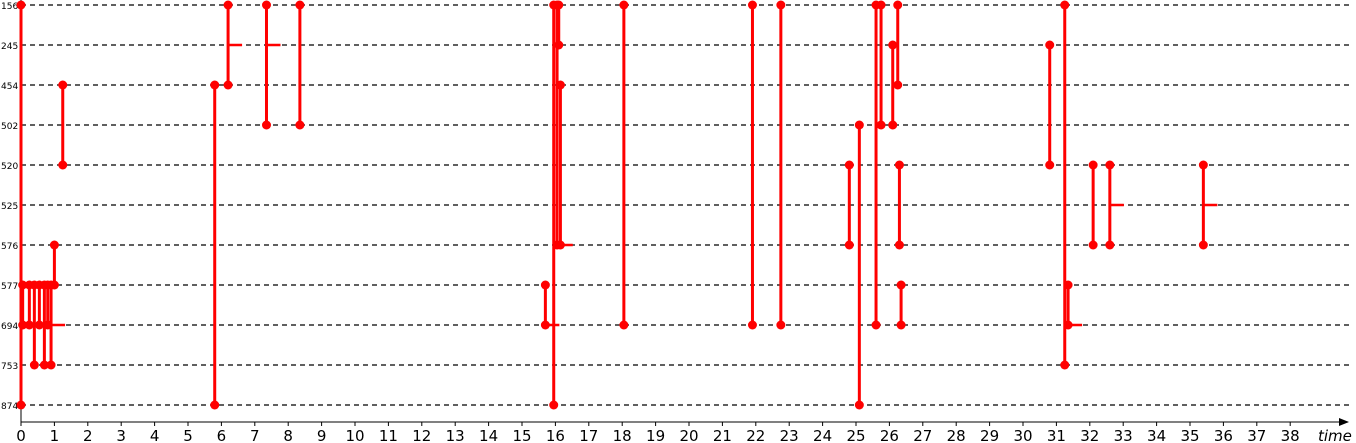 Image resolution: width=1356 pixels, height=443 pixels. I want to click on x-tick-label: 37, so click(1256, 435).